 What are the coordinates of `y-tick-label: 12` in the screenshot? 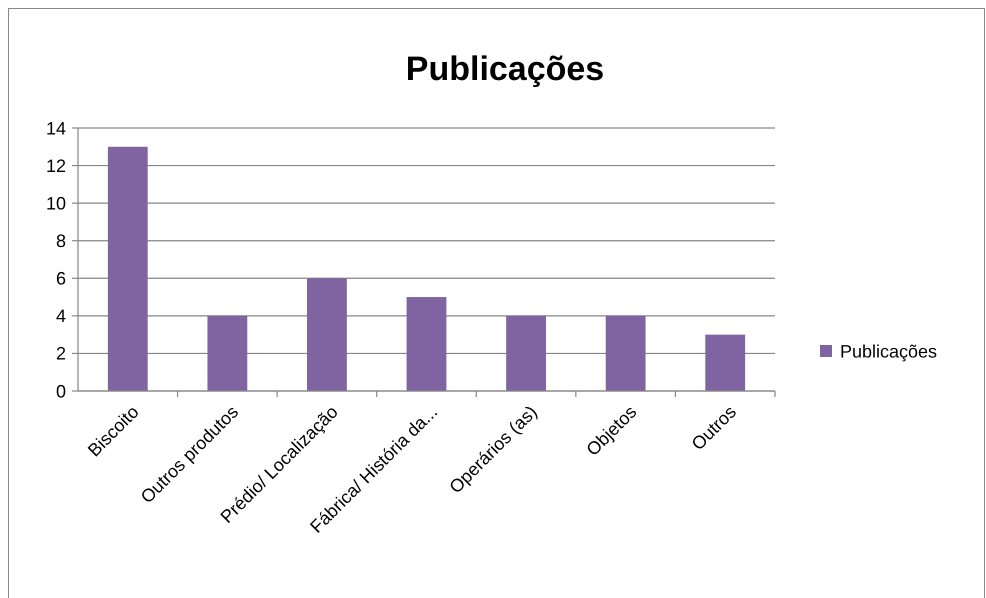 It's located at (56, 166).